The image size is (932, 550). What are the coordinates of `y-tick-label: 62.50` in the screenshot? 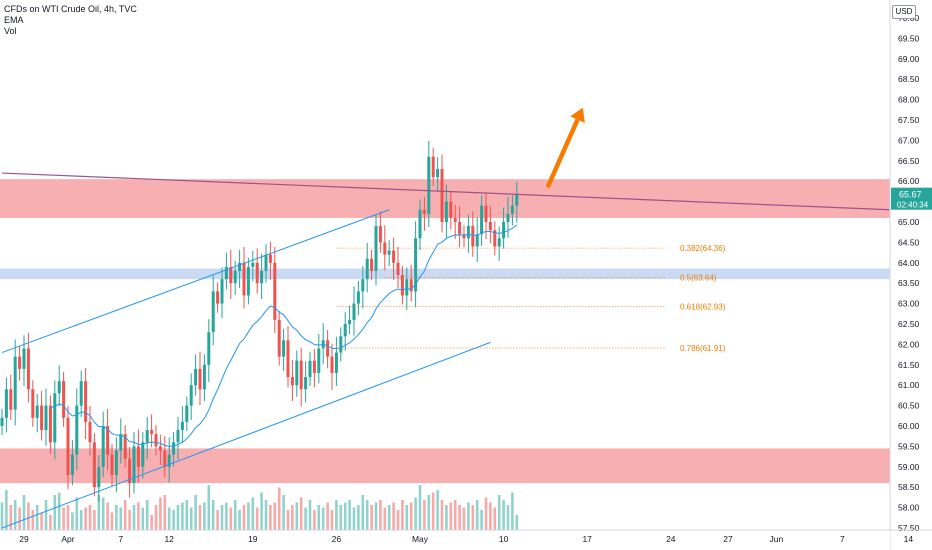 It's located at (909, 324).